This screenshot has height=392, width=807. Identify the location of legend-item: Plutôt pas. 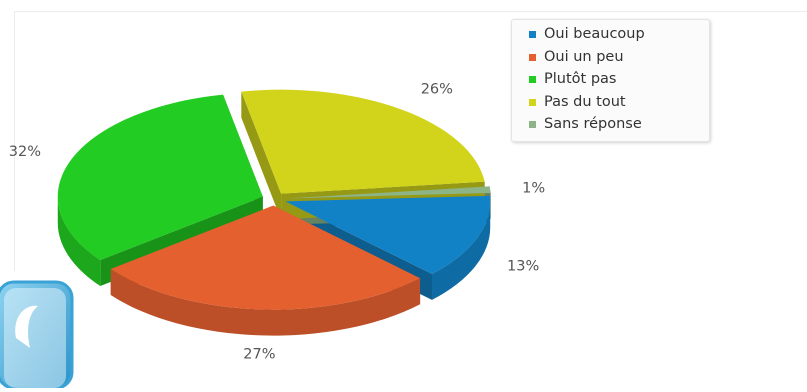
(619, 79).